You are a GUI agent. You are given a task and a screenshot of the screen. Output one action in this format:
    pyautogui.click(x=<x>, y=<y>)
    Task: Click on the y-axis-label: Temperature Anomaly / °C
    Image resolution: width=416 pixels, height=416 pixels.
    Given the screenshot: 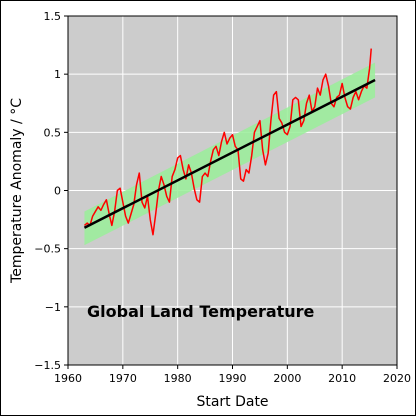 What is the action you would take?
    pyautogui.click(x=17, y=191)
    